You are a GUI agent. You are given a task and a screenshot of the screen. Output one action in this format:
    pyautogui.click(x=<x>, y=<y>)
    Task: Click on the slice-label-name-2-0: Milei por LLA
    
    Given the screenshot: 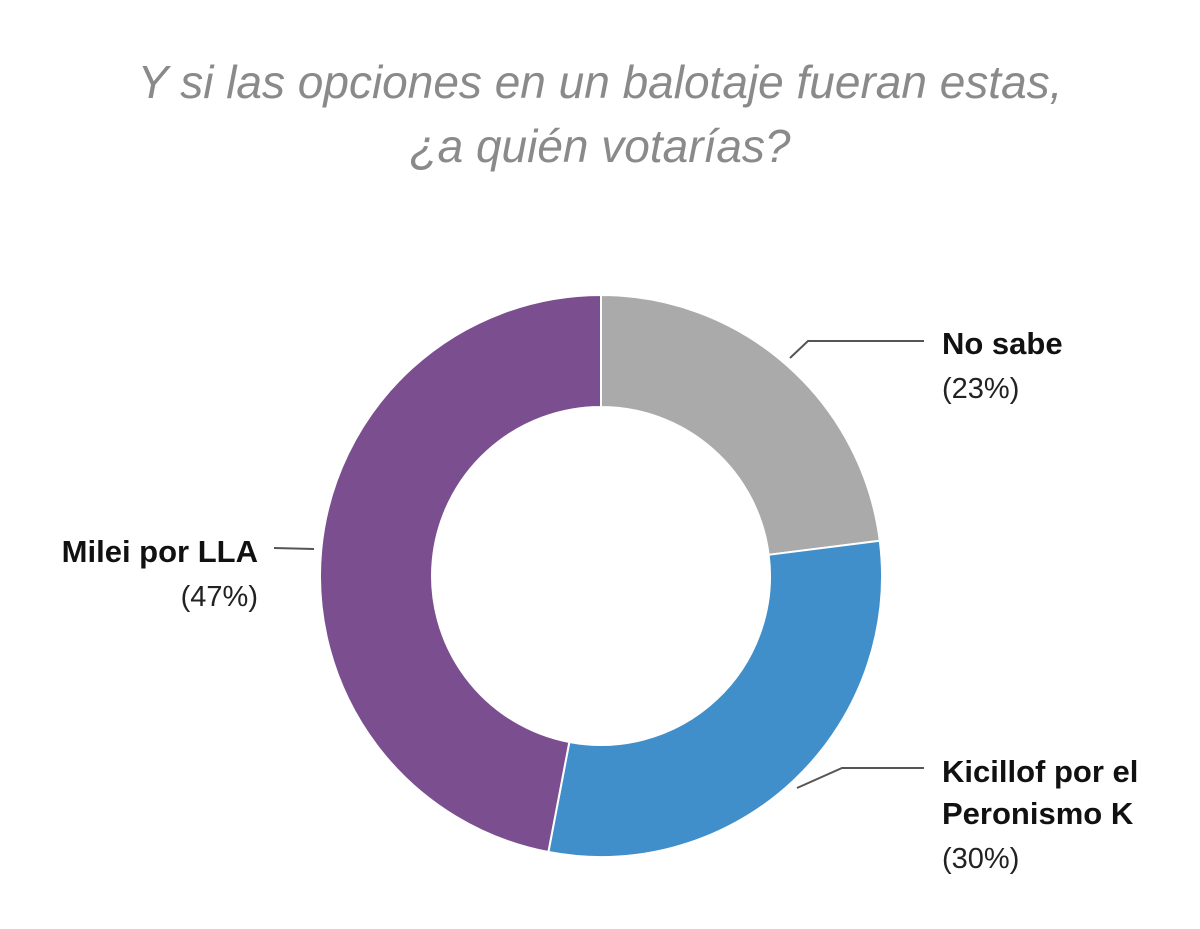 What is the action you would take?
    pyautogui.click(x=160, y=551)
    